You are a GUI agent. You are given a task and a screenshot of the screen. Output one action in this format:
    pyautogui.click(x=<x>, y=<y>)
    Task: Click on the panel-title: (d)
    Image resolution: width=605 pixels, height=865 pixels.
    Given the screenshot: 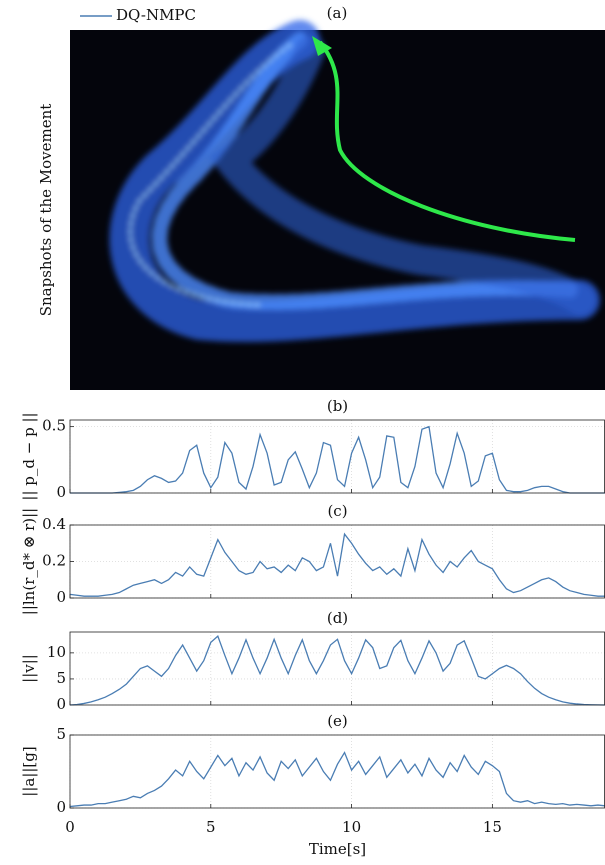 What is the action you would take?
    pyautogui.click(x=337, y=618)
    